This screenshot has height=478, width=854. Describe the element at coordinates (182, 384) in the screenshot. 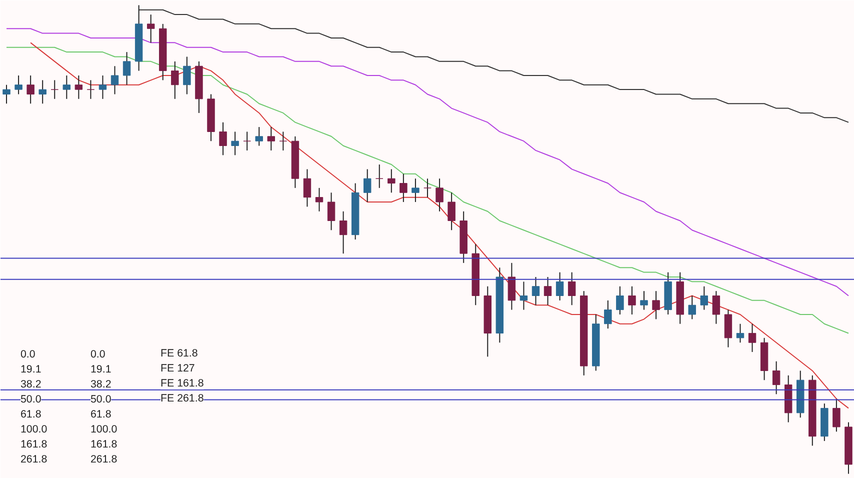

I see `annotation: FE 161.8` at that location.